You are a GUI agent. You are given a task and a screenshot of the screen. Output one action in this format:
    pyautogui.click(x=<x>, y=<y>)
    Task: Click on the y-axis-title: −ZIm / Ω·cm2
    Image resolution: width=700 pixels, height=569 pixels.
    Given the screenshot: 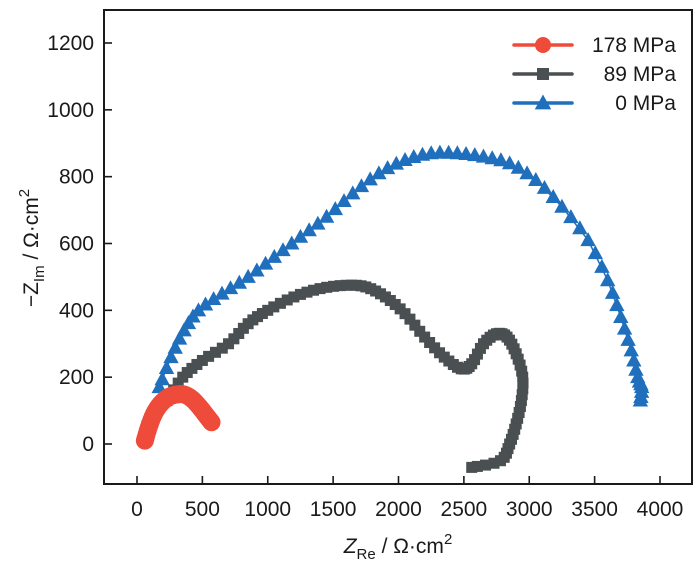 What is the action you would take?
    pyautogui.click(x=32, y=248)
    